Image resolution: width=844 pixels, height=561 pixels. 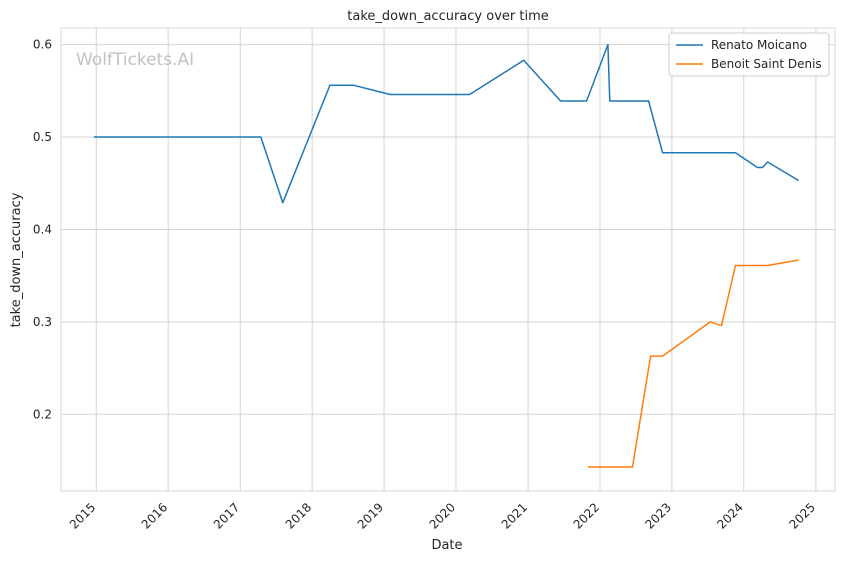 I want to click on legend-box, so click(x=749, y=54).